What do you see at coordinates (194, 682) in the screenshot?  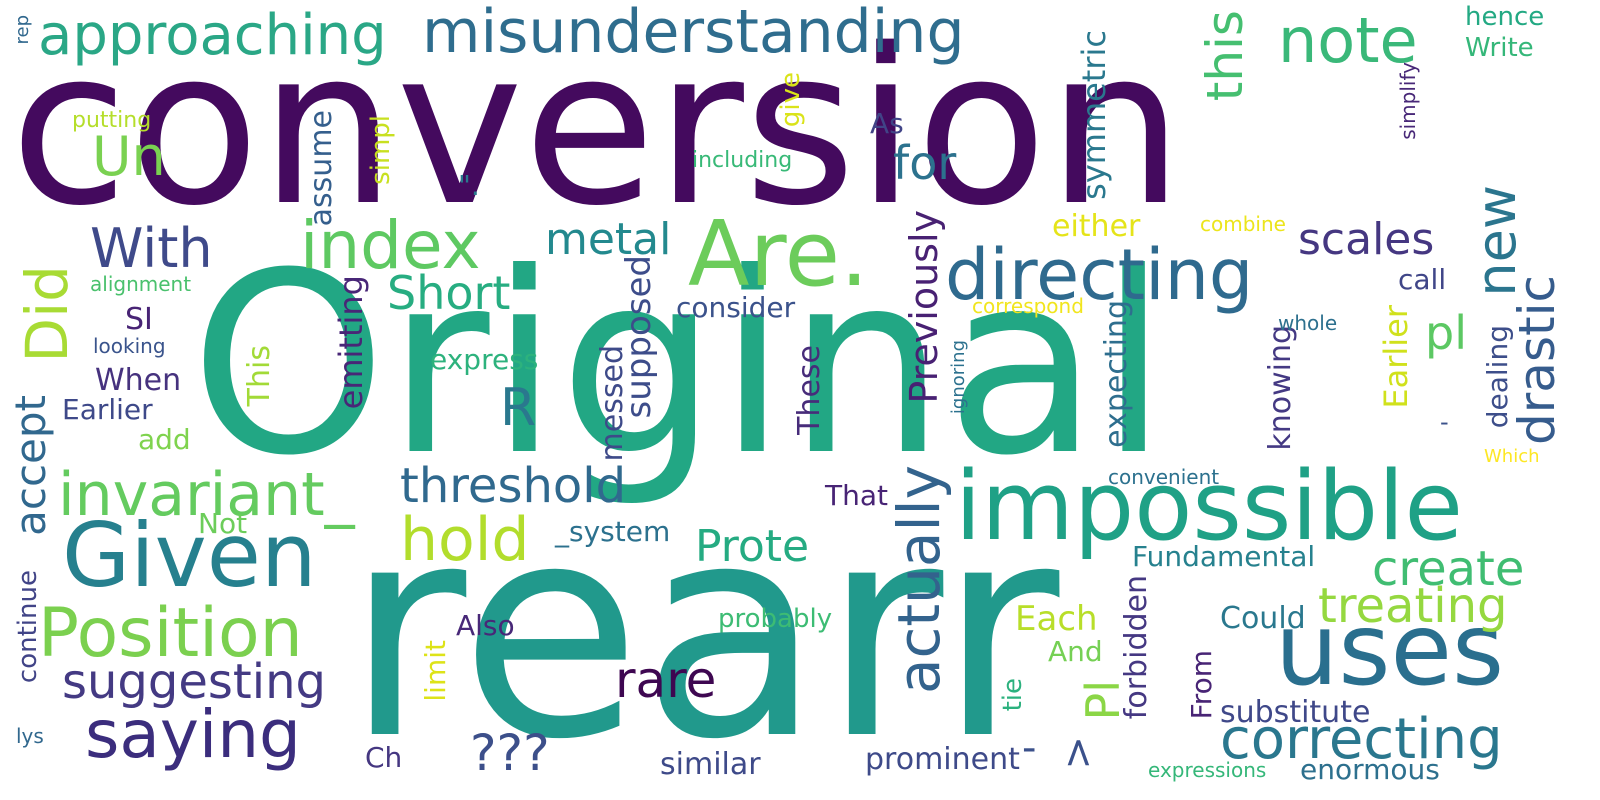 I see `word-suggesting: suggesting` at bounding box center [194, 682].